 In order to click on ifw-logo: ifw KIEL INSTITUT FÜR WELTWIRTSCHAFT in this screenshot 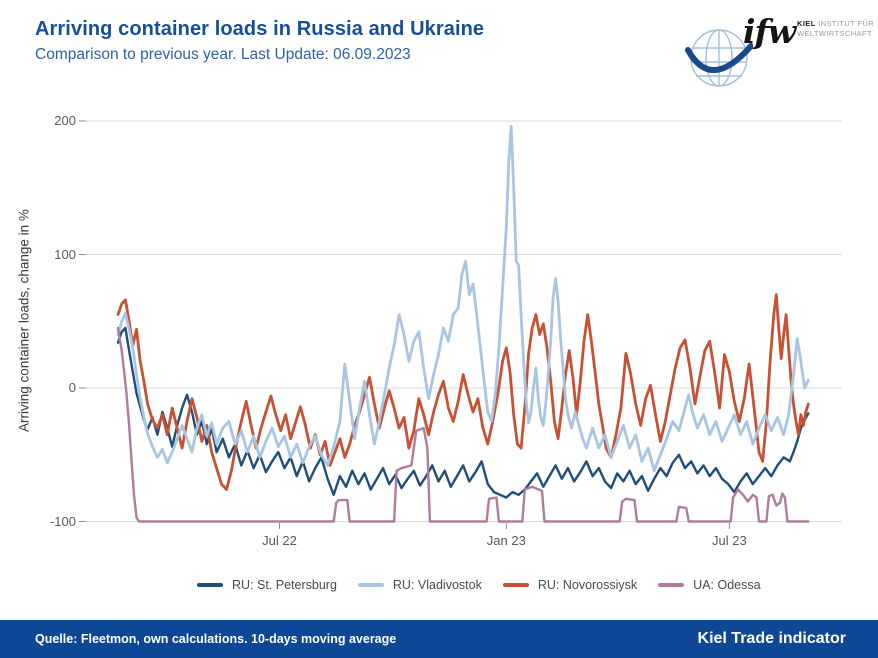, I will do `click(779, 52)`.